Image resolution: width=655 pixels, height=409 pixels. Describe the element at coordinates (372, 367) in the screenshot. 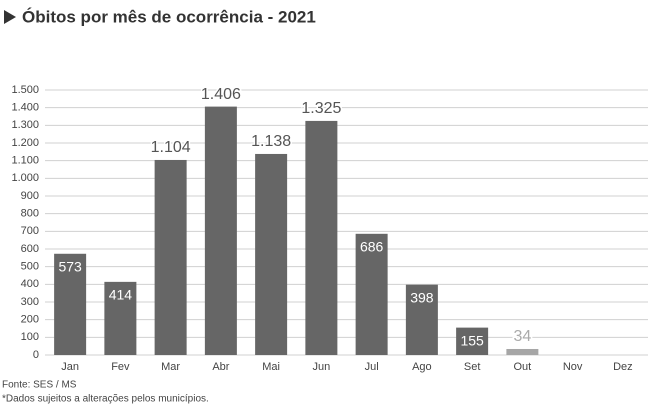

I see `x-tick-label: Jul` at that location.